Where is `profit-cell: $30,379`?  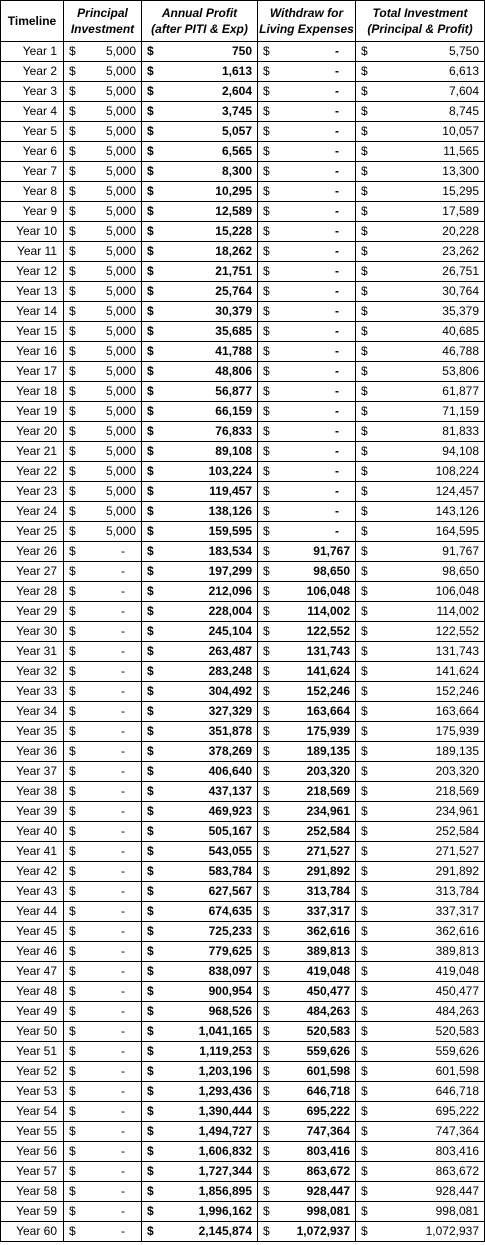 profit-cell: $30,379 is located at coordinates (199, 311).